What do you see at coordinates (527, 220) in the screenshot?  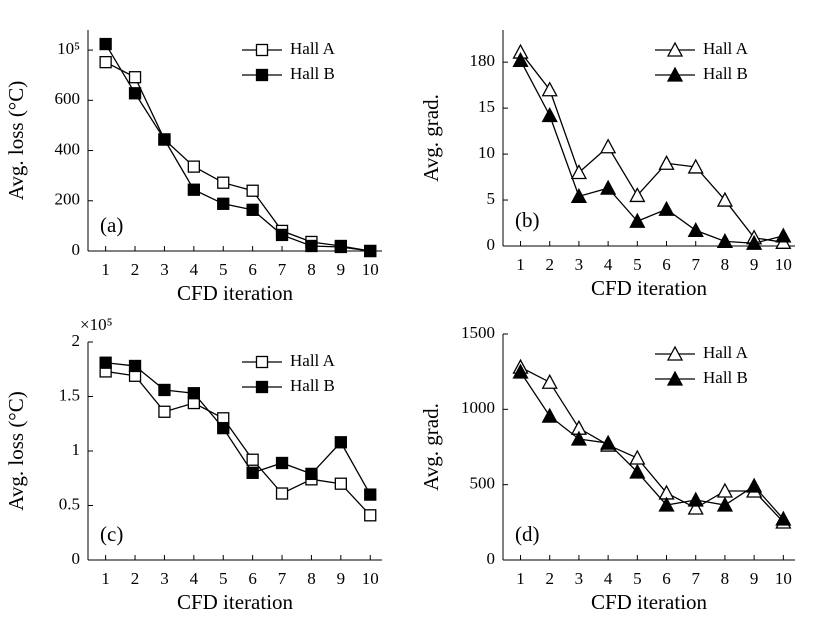 I see `panel-label: (b)` at bounding box center [527, 220].